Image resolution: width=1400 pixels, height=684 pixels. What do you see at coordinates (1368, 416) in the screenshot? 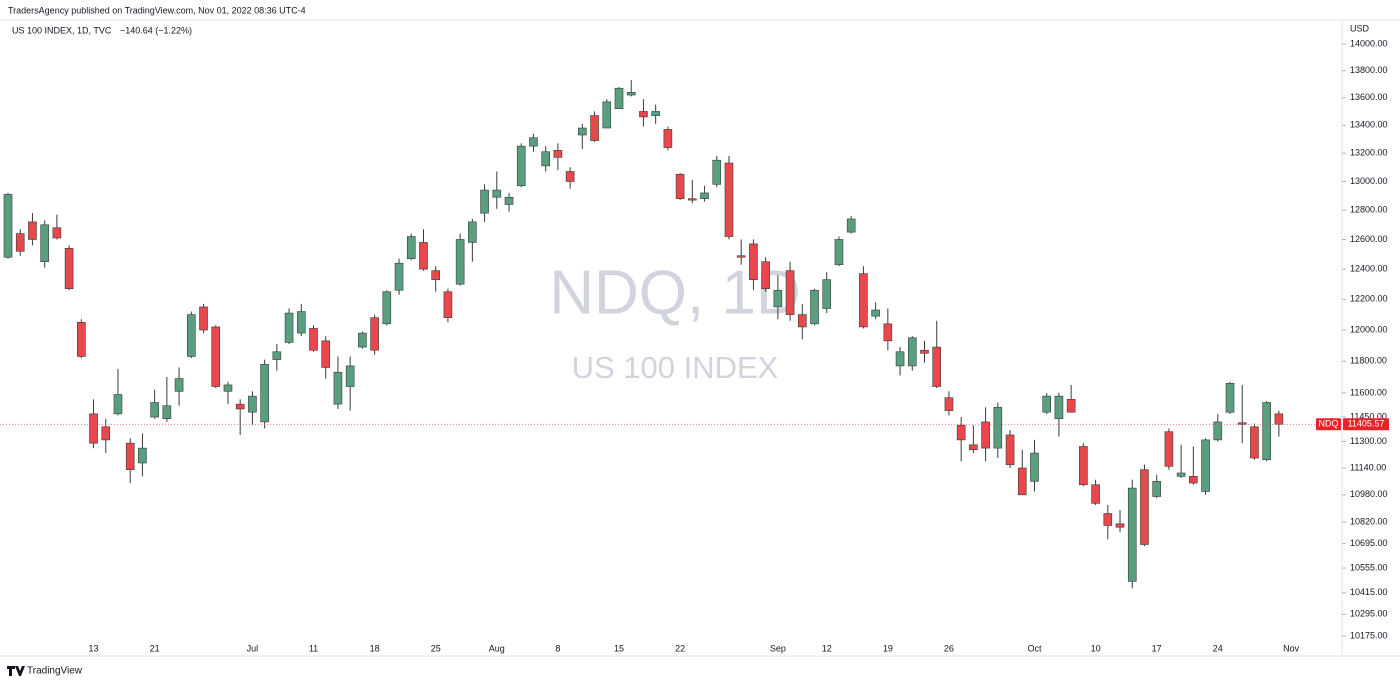
I see `y-tick-label: 11450.00` at bounding box center [1368, 416].